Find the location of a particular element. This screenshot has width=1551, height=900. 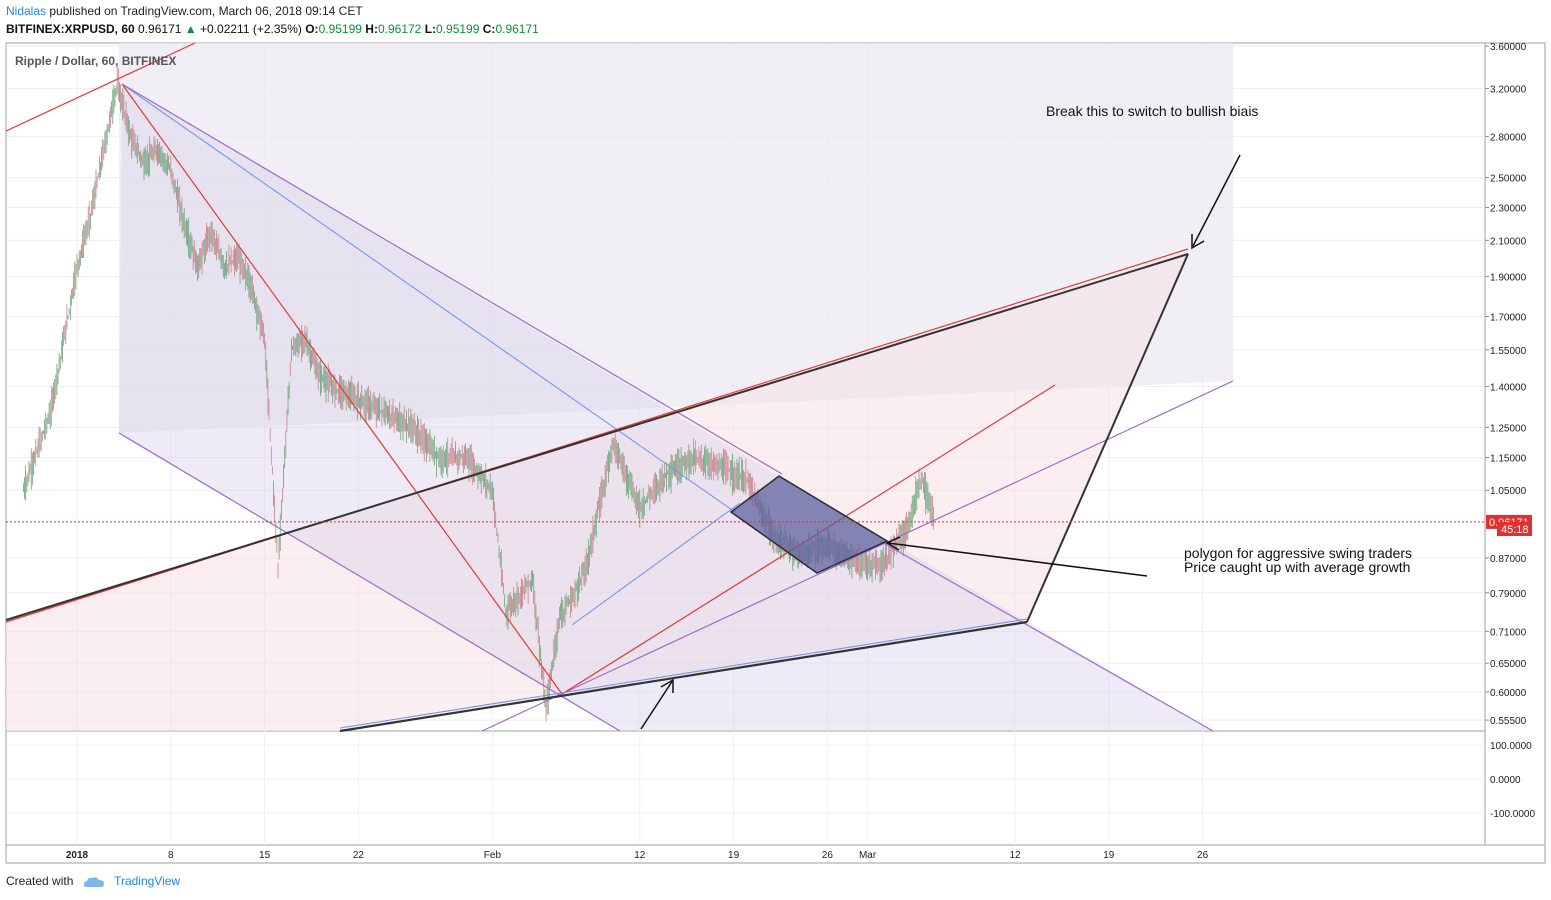

tradingview-cloud-icon is located at coordinates (93, 882).